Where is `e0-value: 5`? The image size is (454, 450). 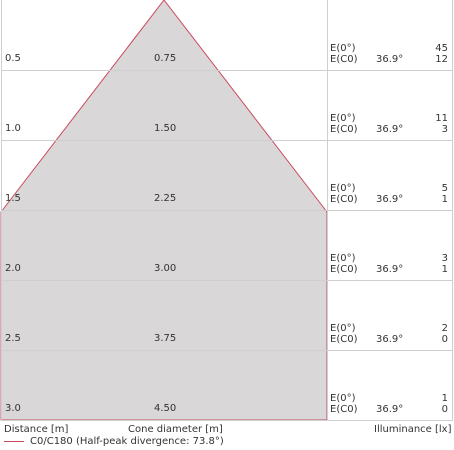 e0-value: 5 is located at coordinates (444, 188).